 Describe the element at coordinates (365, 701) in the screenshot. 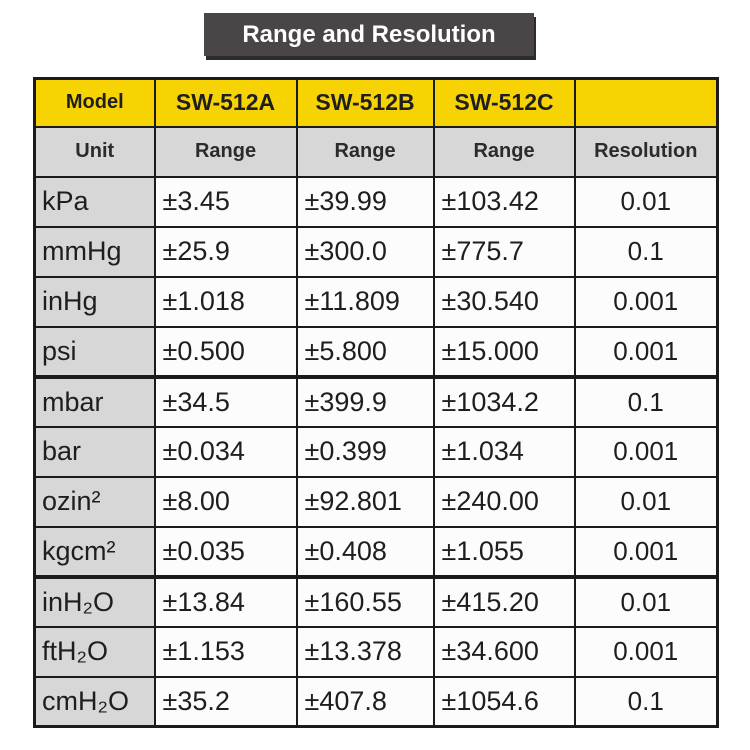

I see `range-cell-sw512b: ±407.8` at that location.